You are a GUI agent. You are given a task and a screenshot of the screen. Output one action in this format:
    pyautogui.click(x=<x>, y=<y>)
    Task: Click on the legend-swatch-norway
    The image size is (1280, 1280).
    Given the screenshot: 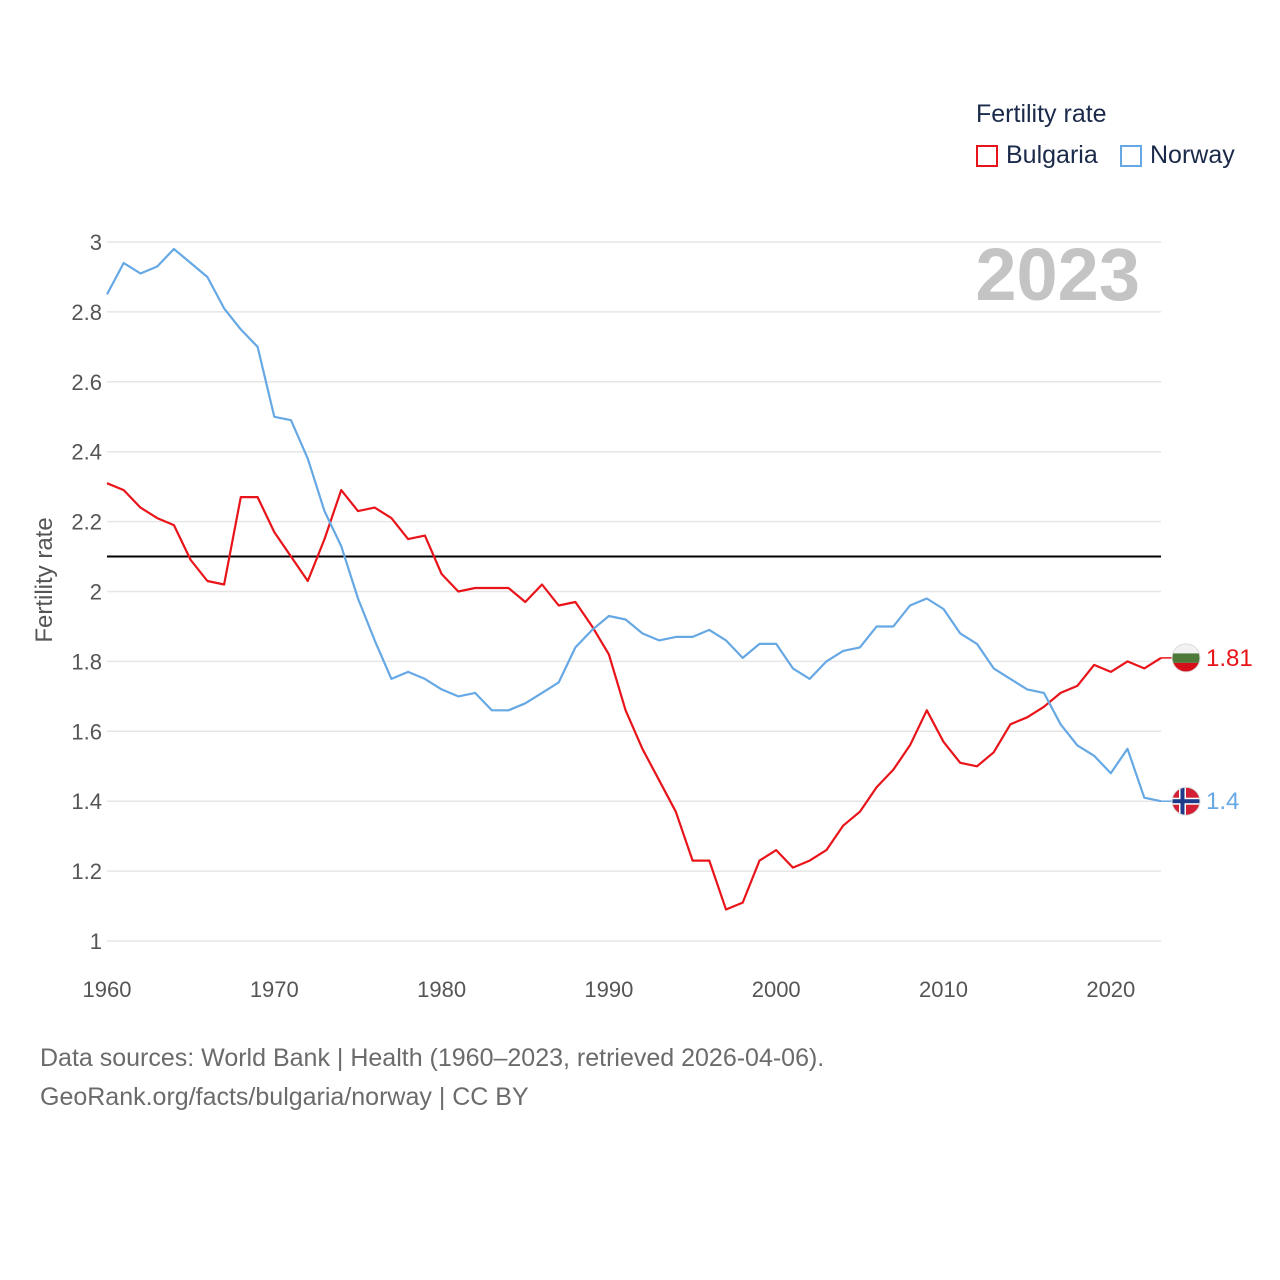 What is the action you would take?
    pyautogui.click(x=1131, y=155)
    